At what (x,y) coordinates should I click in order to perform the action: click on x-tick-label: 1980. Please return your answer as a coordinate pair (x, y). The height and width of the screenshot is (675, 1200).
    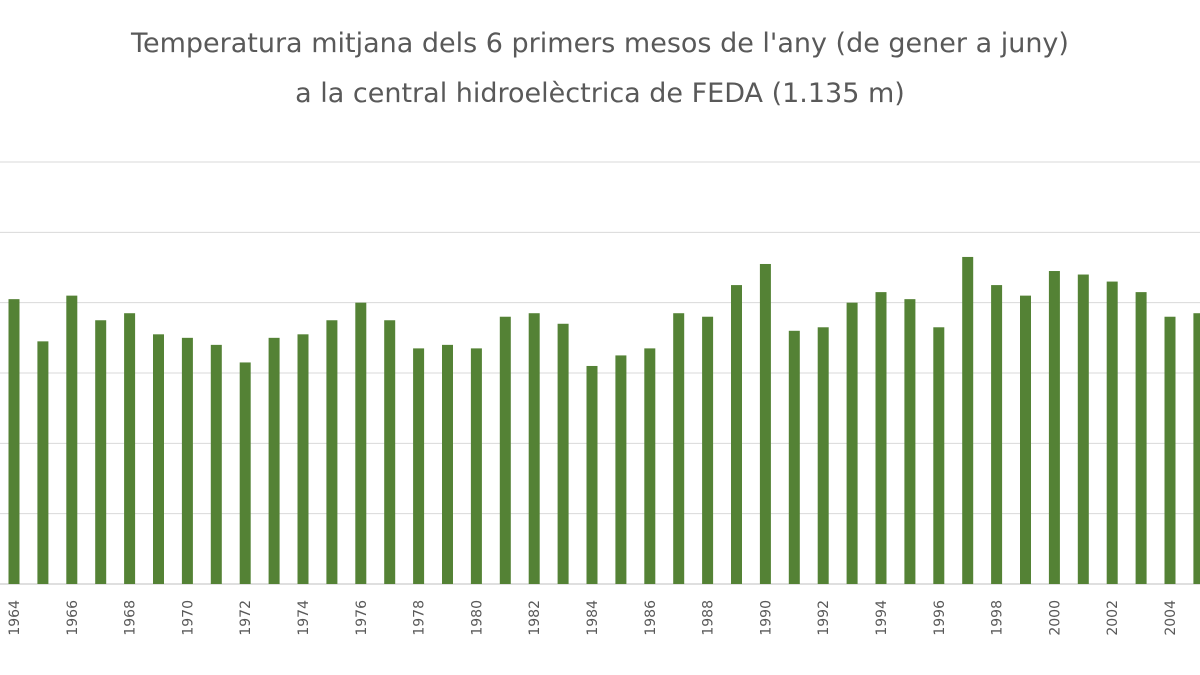
    Looking at the image, I should click on (477, 618).